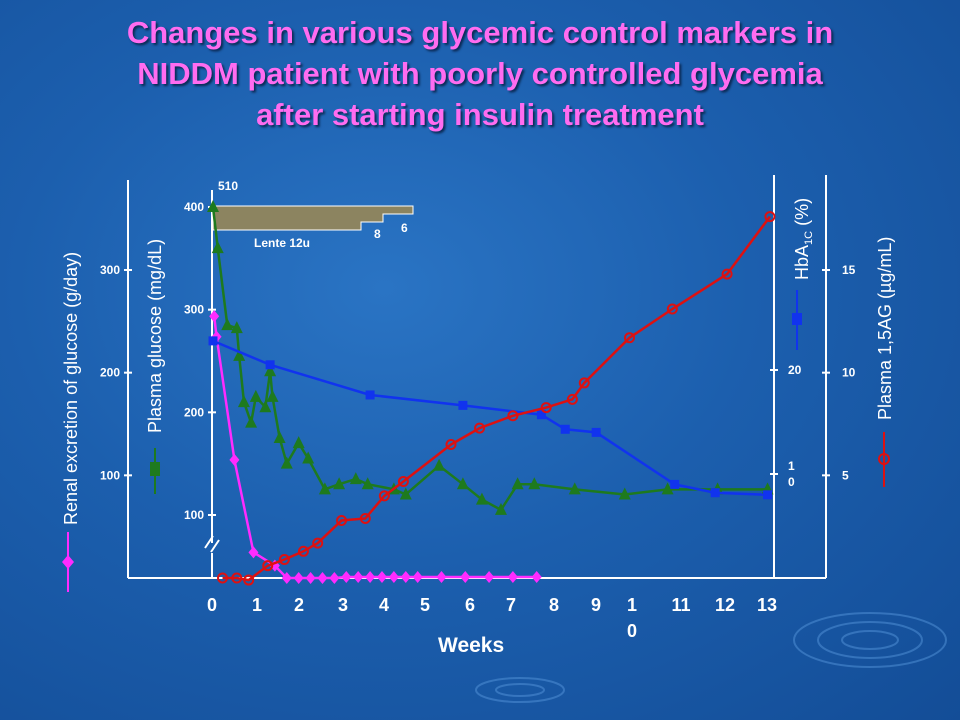  I want to click on renal-excretion-of-glucose-line, so click(374, 448).